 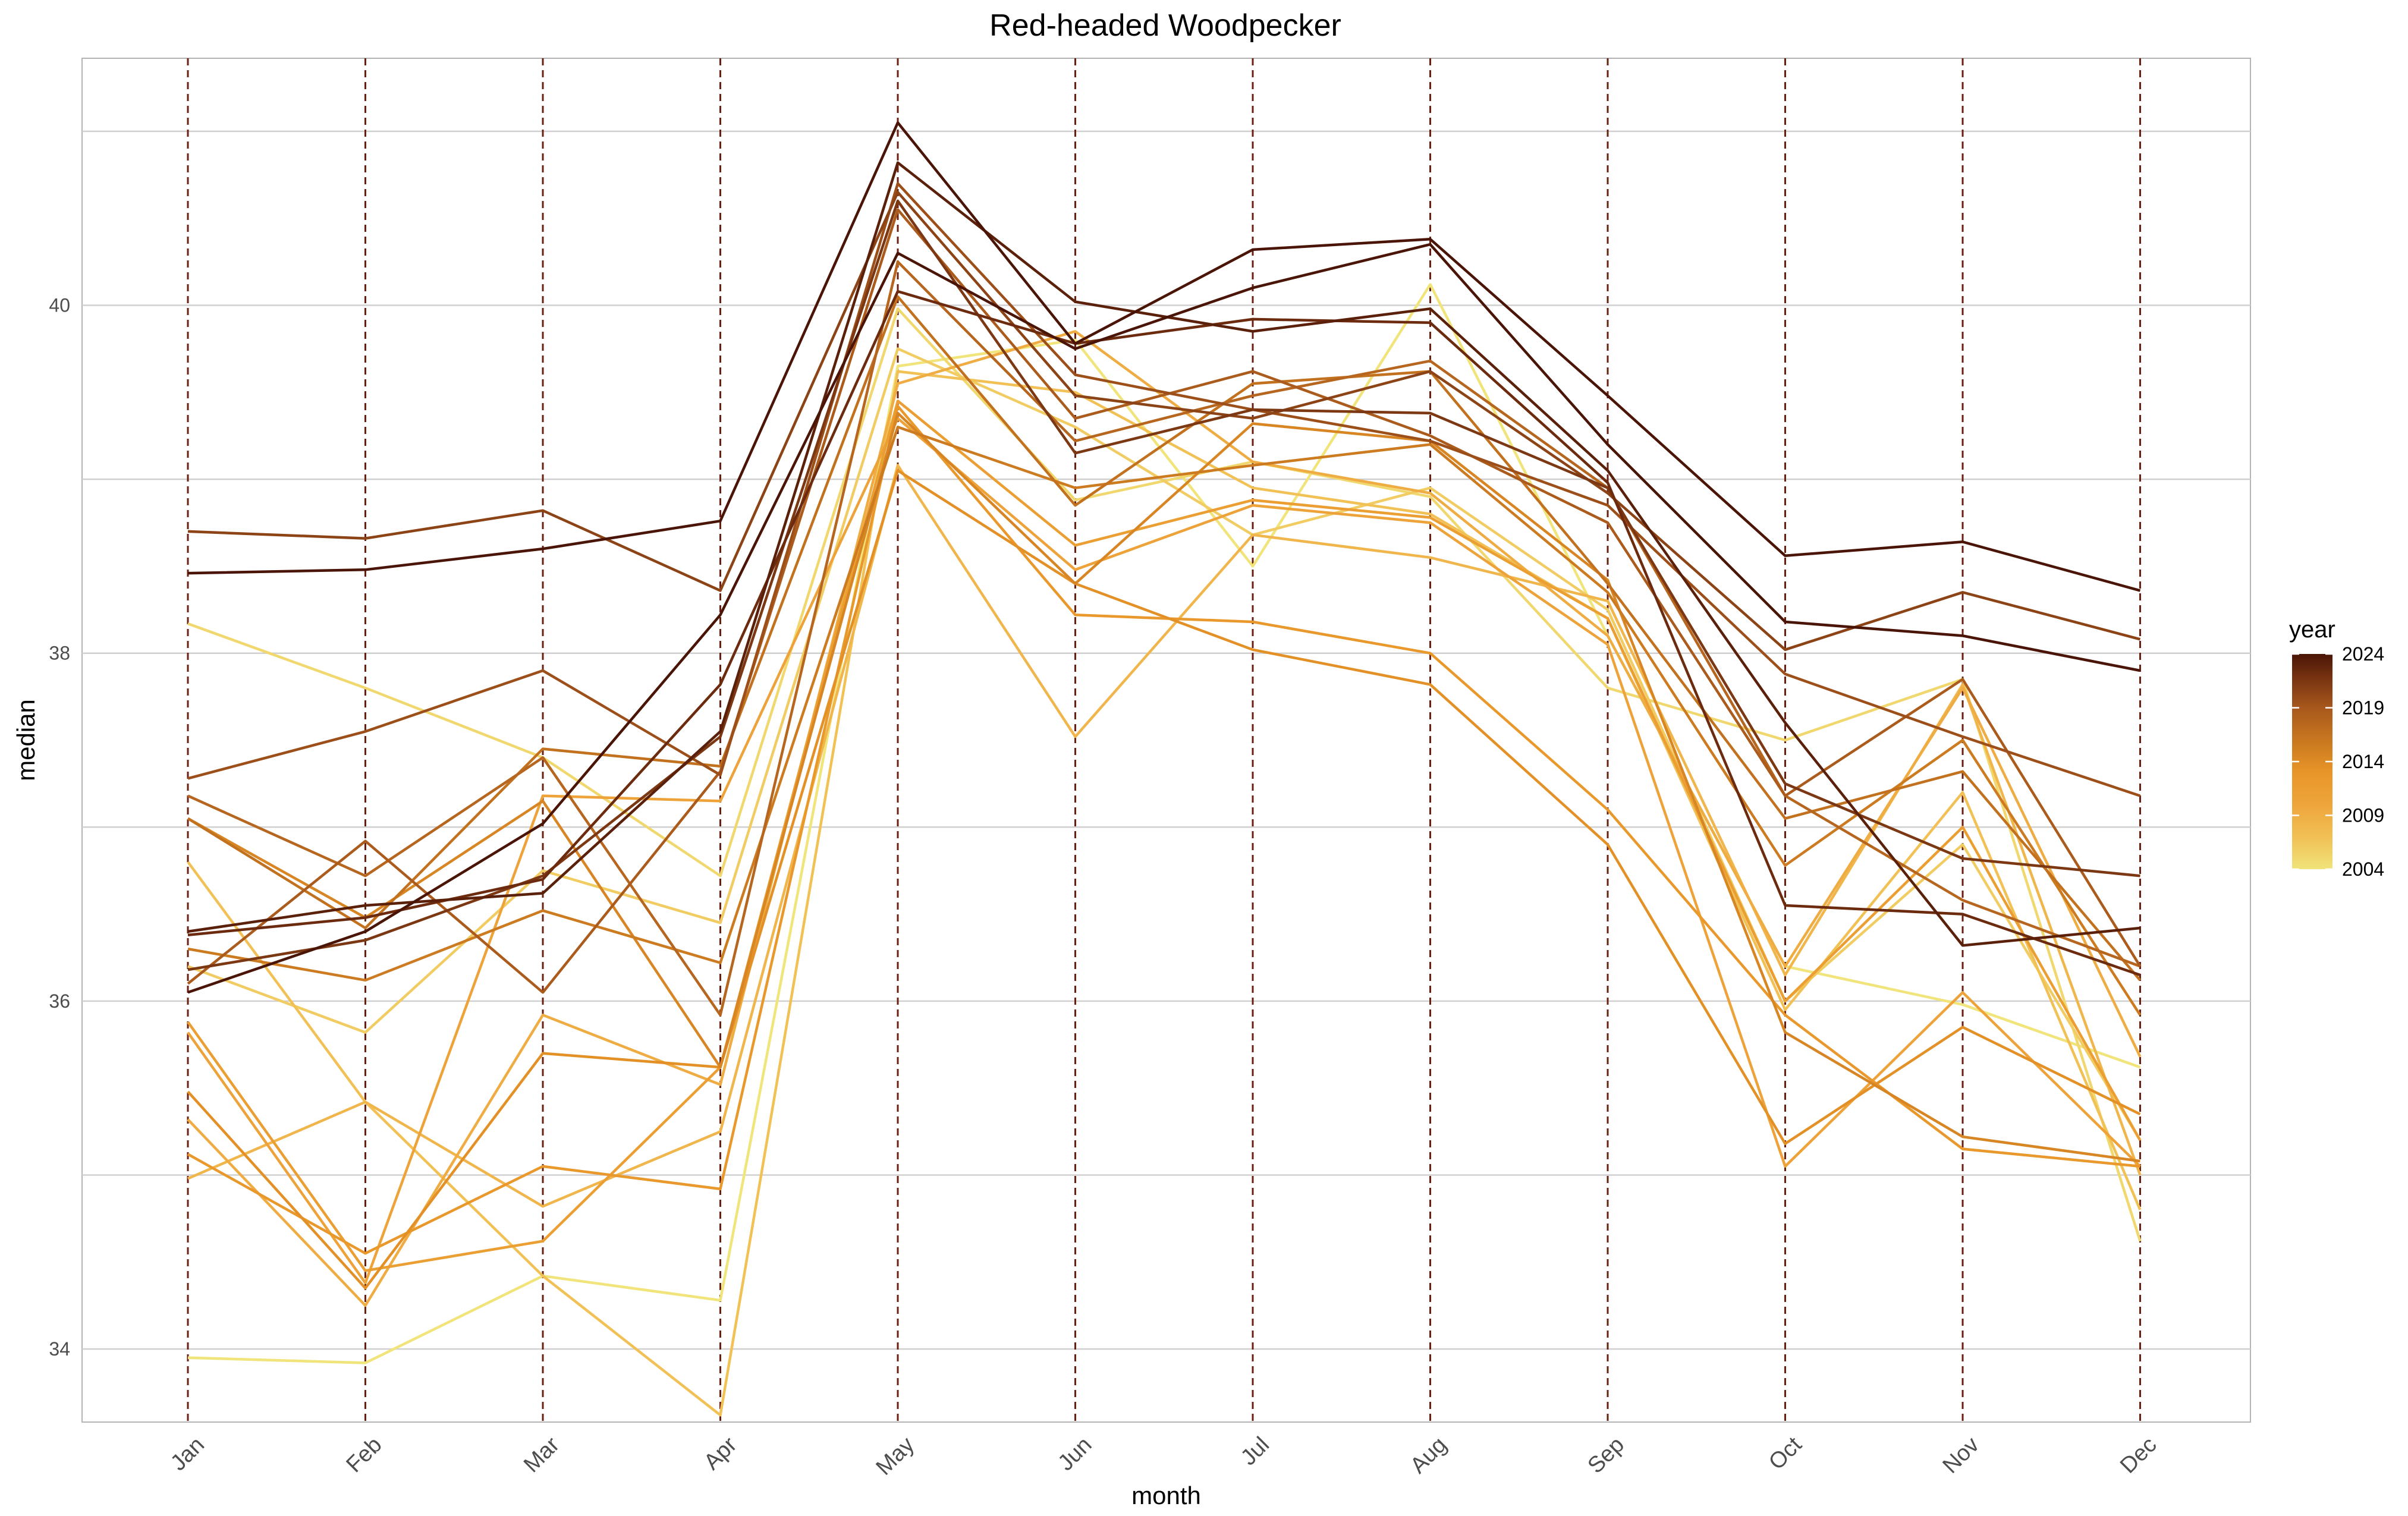 What do you see at coordinates (2363, 869) in the screenshot?
I see `legend-tick-label: 2004` at bounding box center [2363, 869].